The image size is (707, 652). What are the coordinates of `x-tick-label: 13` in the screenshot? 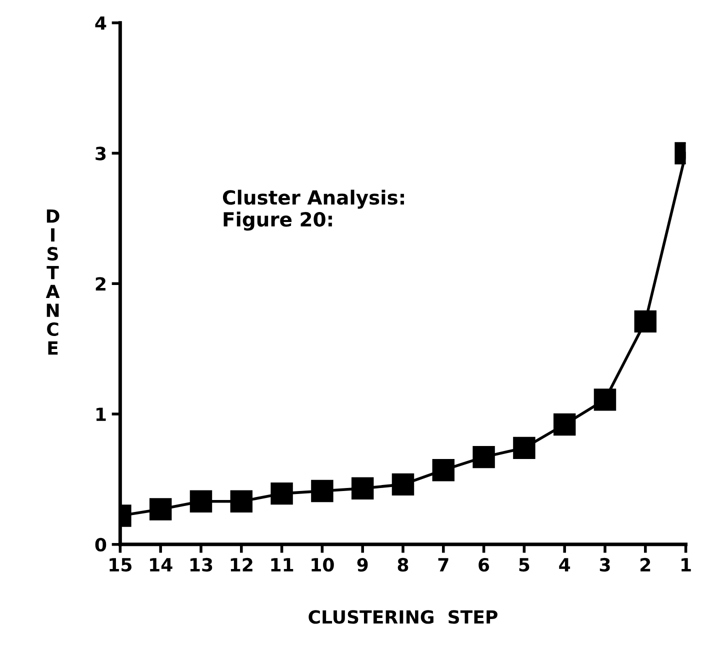 It's located at (201, 565).